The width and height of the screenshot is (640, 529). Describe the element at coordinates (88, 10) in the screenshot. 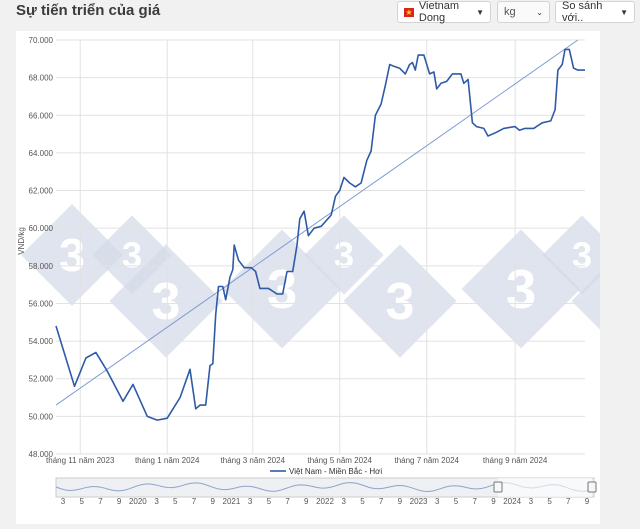

I see `page-title: Sự tiến triển của giá` at that location.